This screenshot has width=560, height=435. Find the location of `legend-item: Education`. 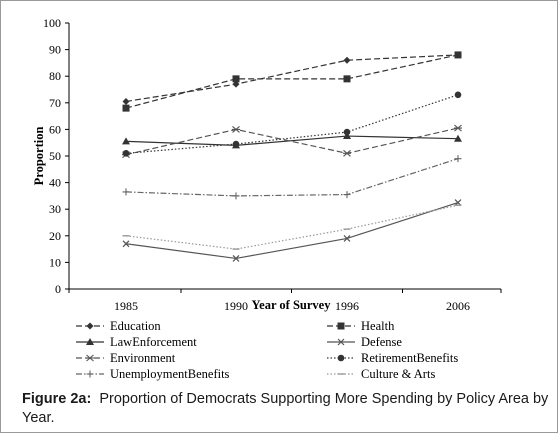

legend-item: Education is located at coordinates (118, 326).